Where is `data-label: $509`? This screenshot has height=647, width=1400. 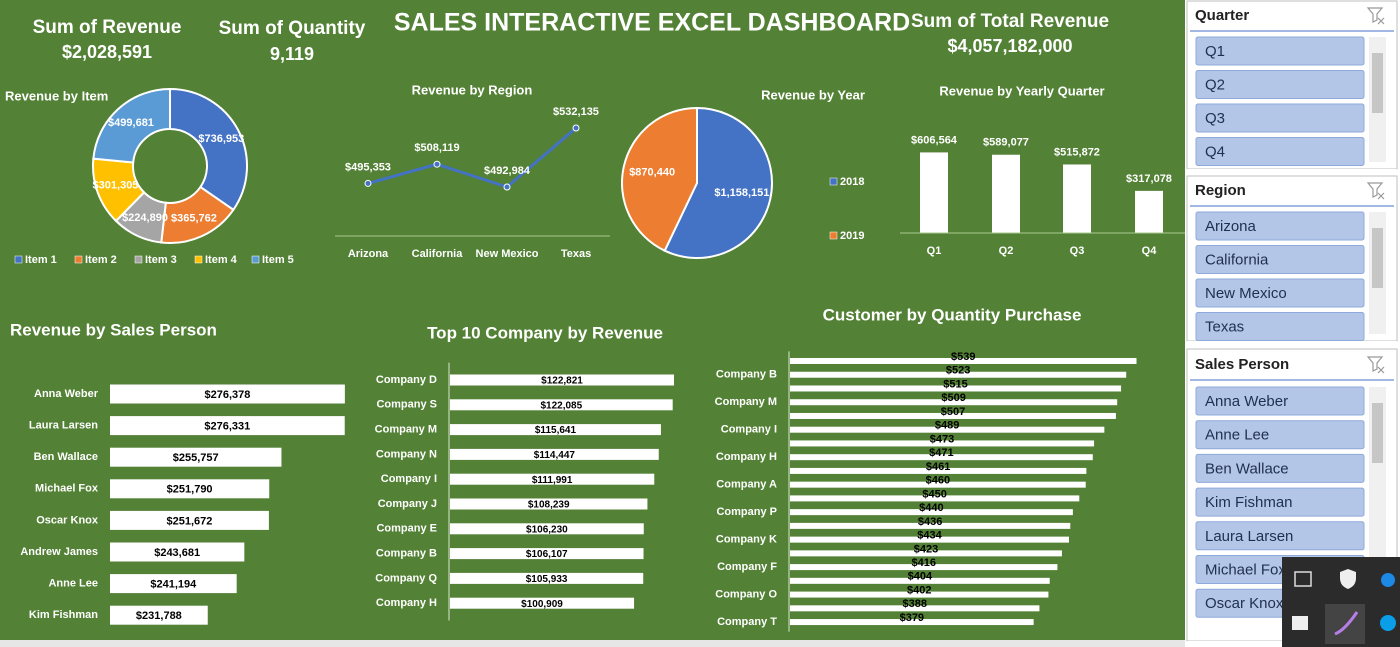
data-label: $509 is located at coordinates (953, 398).